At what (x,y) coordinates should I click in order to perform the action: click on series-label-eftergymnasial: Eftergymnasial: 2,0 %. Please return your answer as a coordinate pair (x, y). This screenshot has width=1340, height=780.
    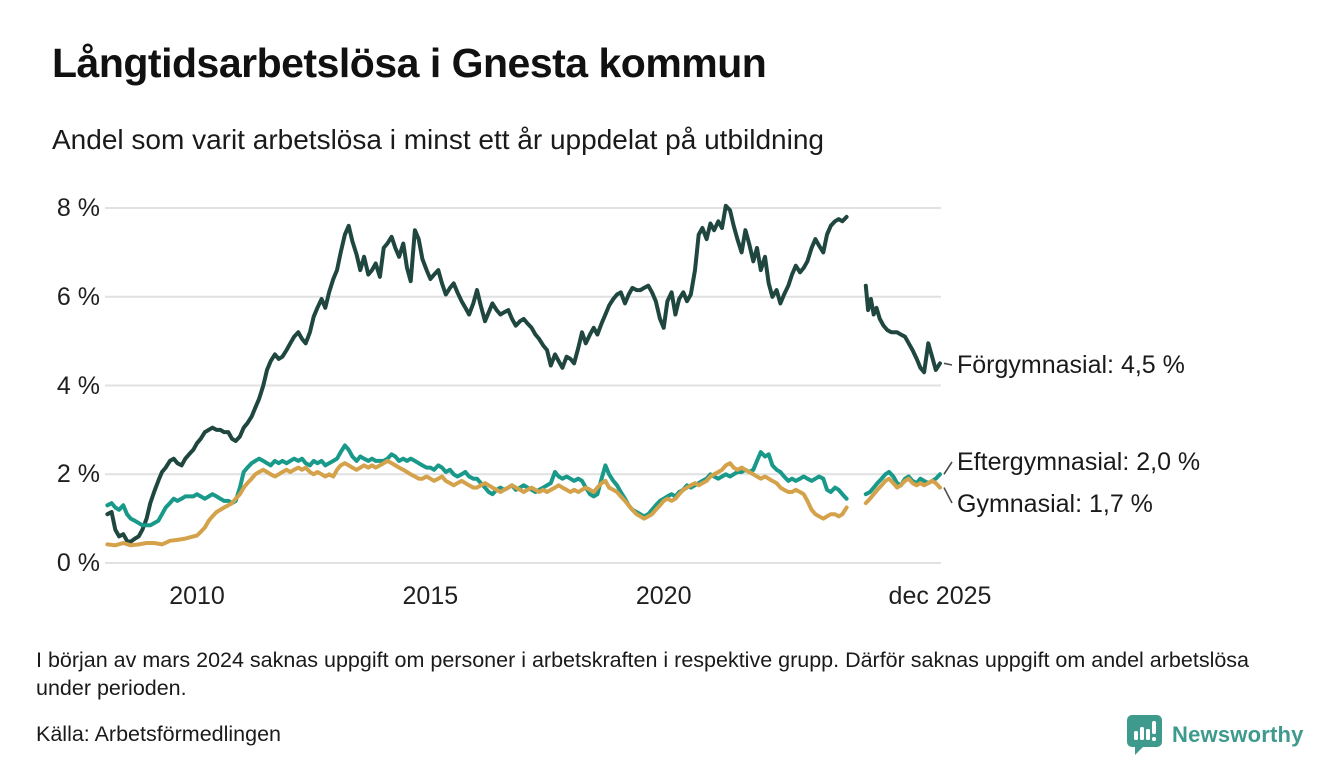
    Looking at the image, I should click on (1079, 462).